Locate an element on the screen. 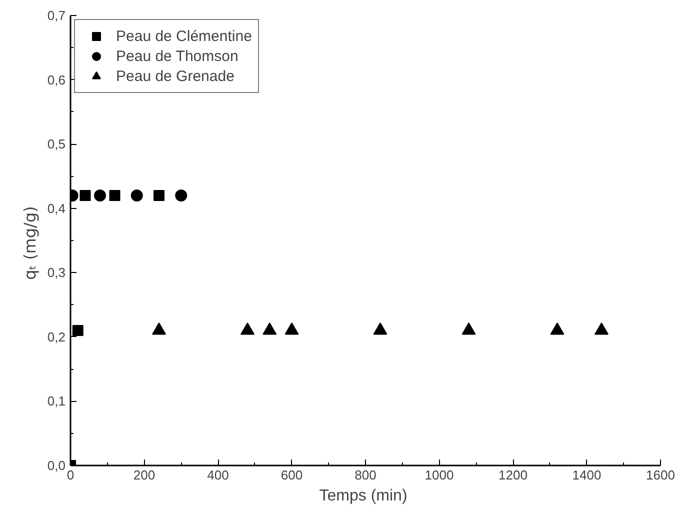 The image size is (694, 529). y-axis-title: qₜ (mg/g) is located at coordinates (30, 243).